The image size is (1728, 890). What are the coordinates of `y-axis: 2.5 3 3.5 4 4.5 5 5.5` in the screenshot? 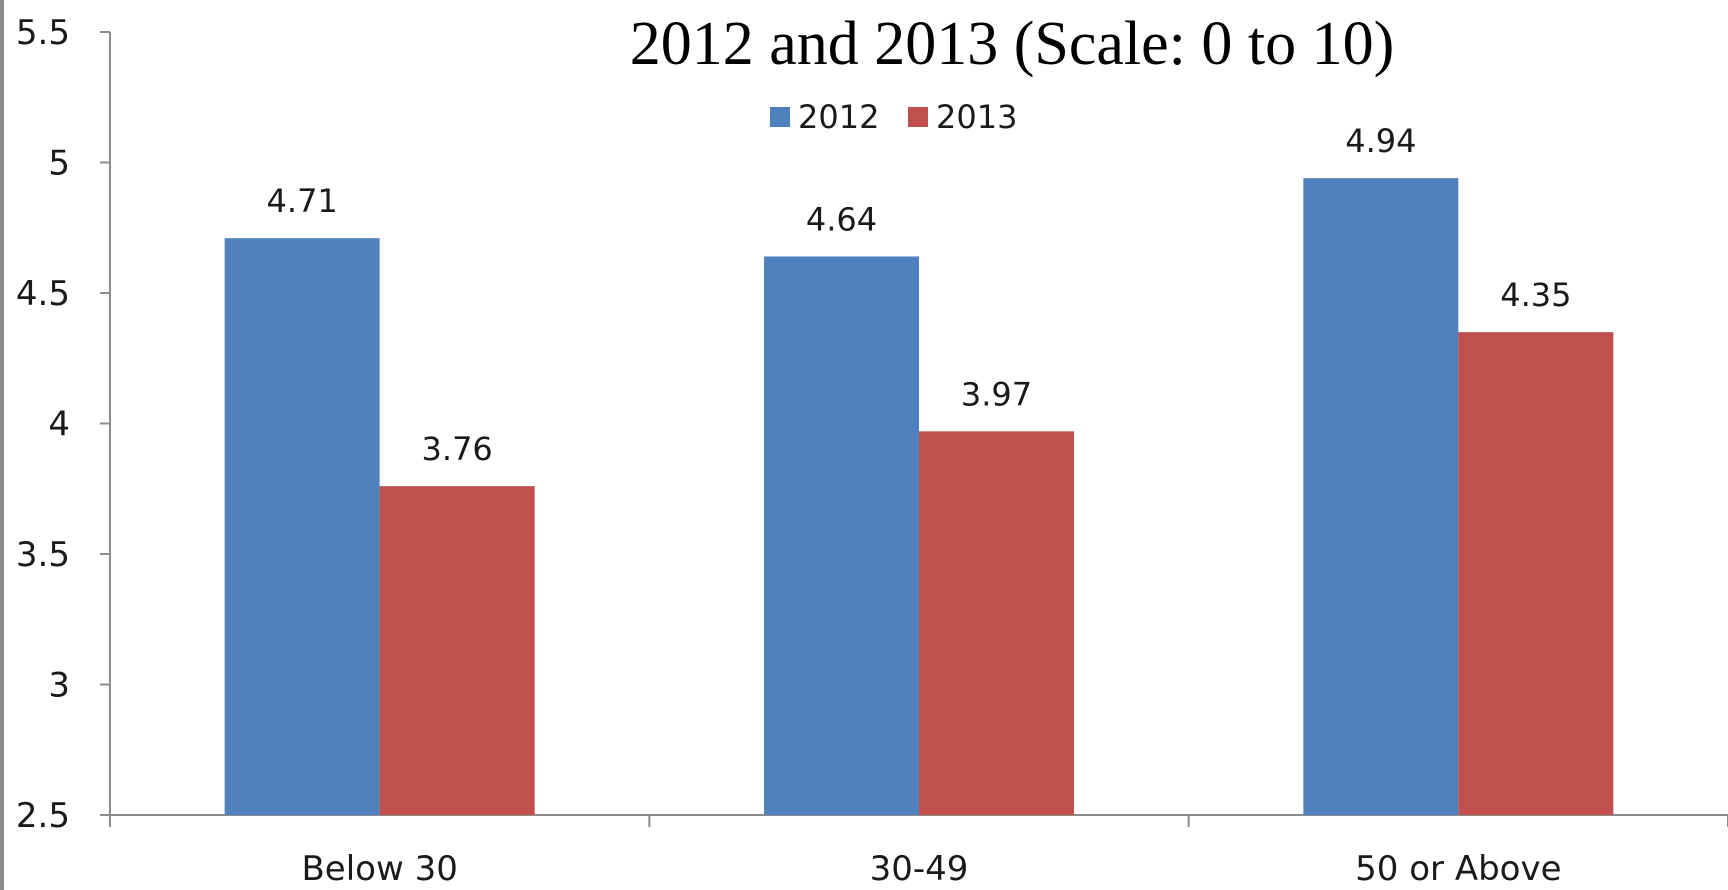 It's located at (63, 424).